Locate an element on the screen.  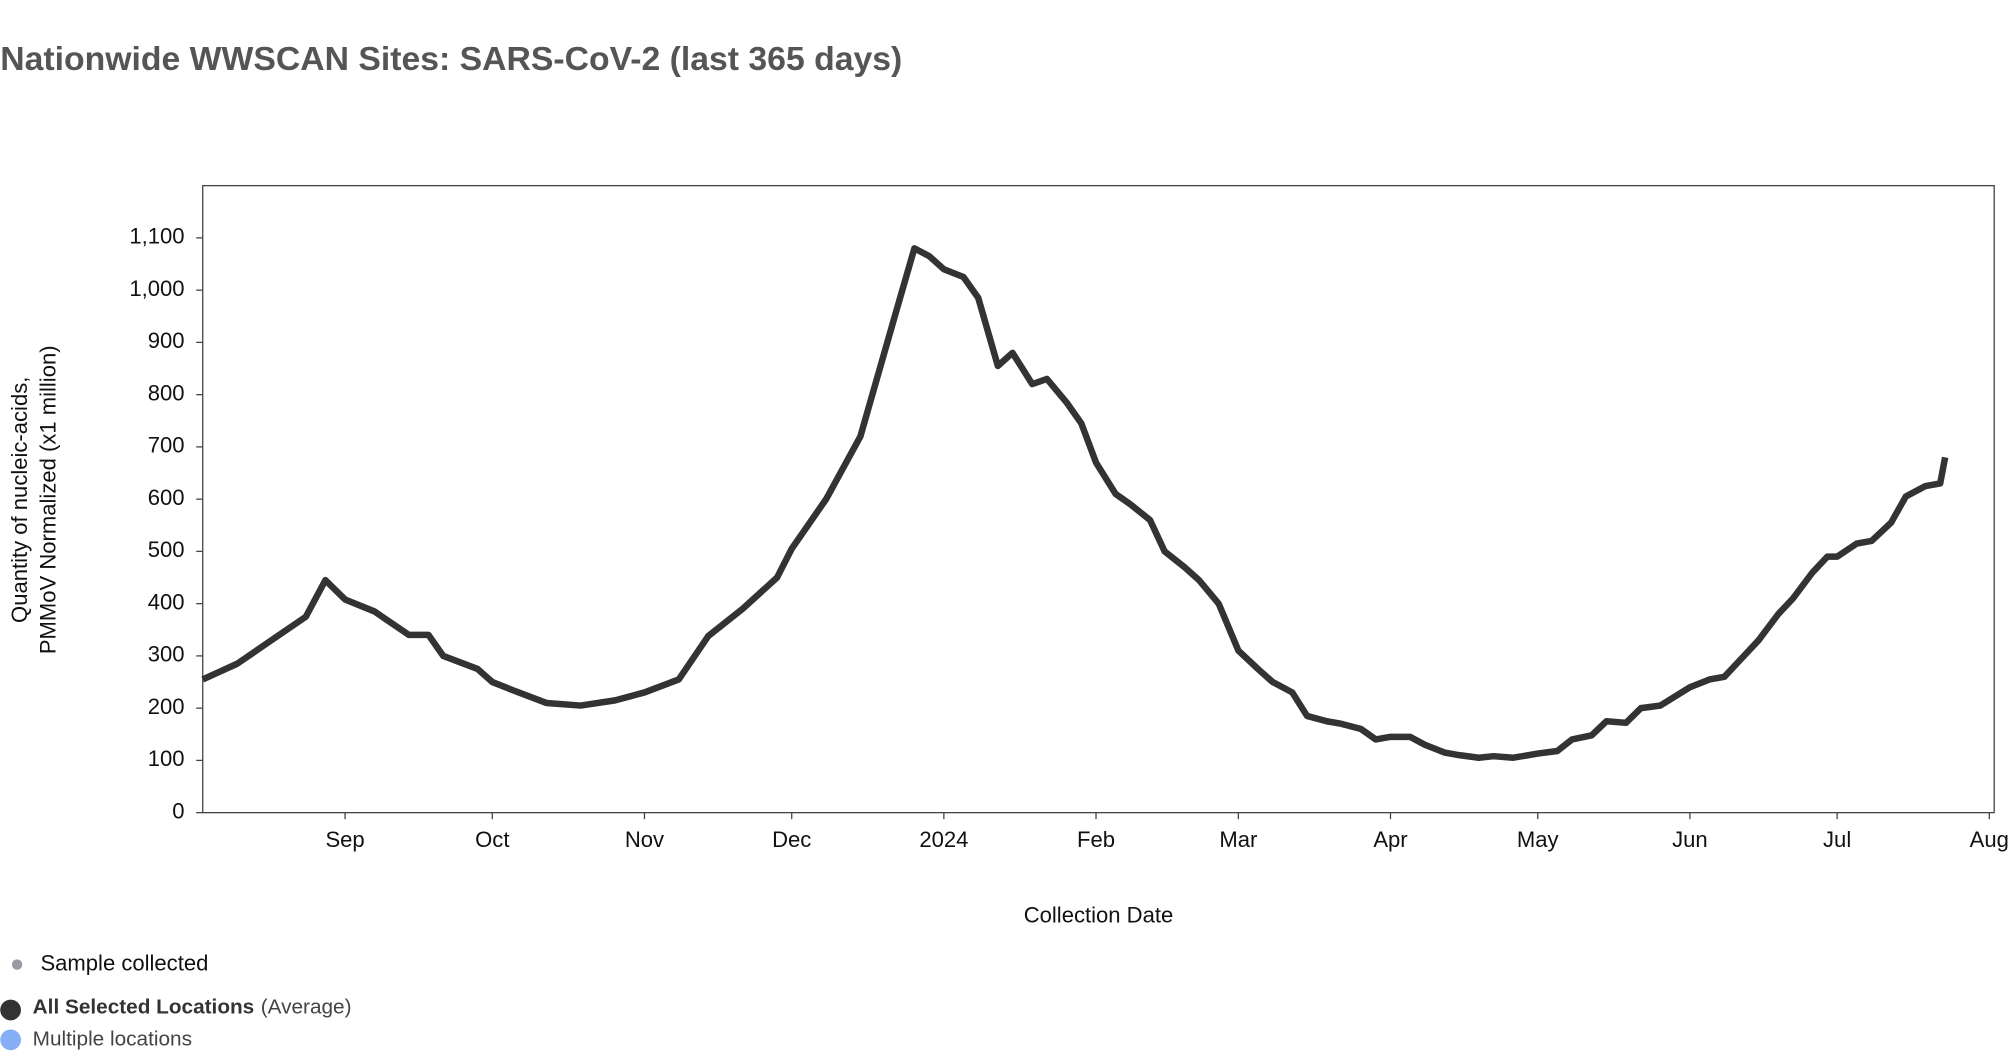
x-tick-label: Aug is located at coordinates (1989, 839).